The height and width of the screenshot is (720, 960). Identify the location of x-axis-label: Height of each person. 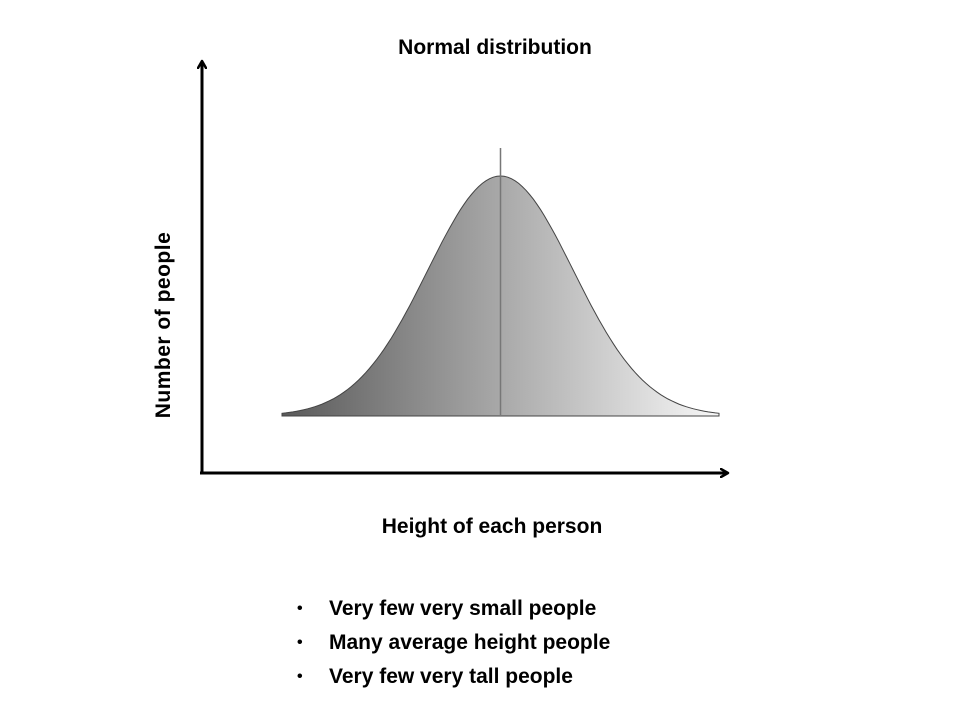
(492, 526).